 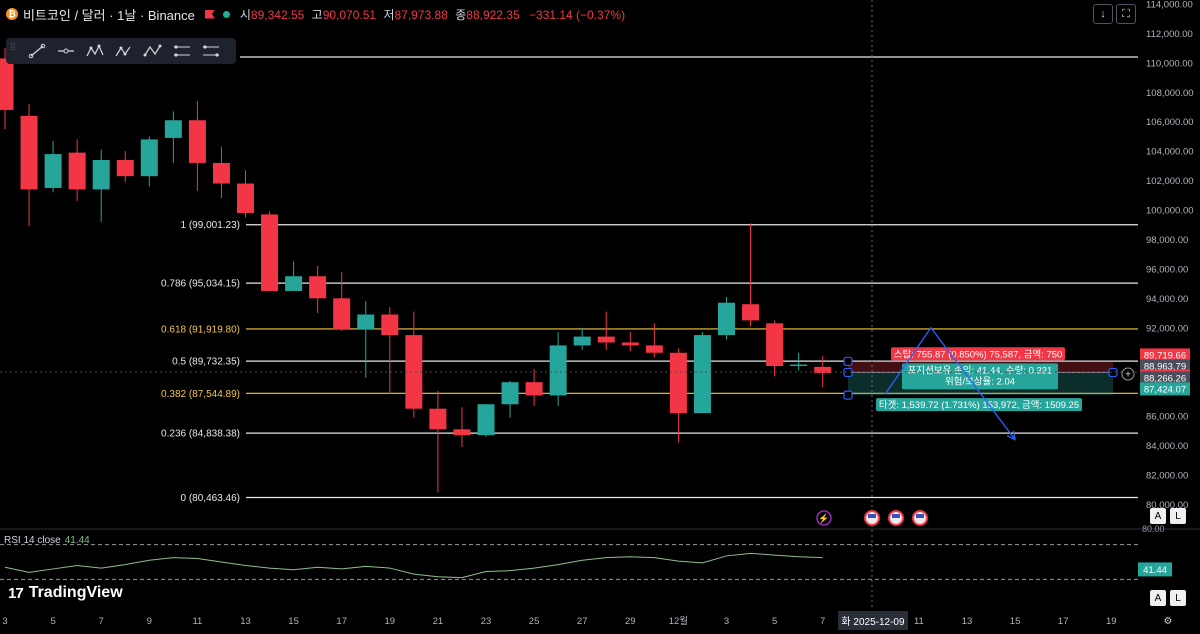 What do you see at coordinates (919, 621) in the screenshot?
I see `time-tick-label: 11` at bounding box center [919, 621].